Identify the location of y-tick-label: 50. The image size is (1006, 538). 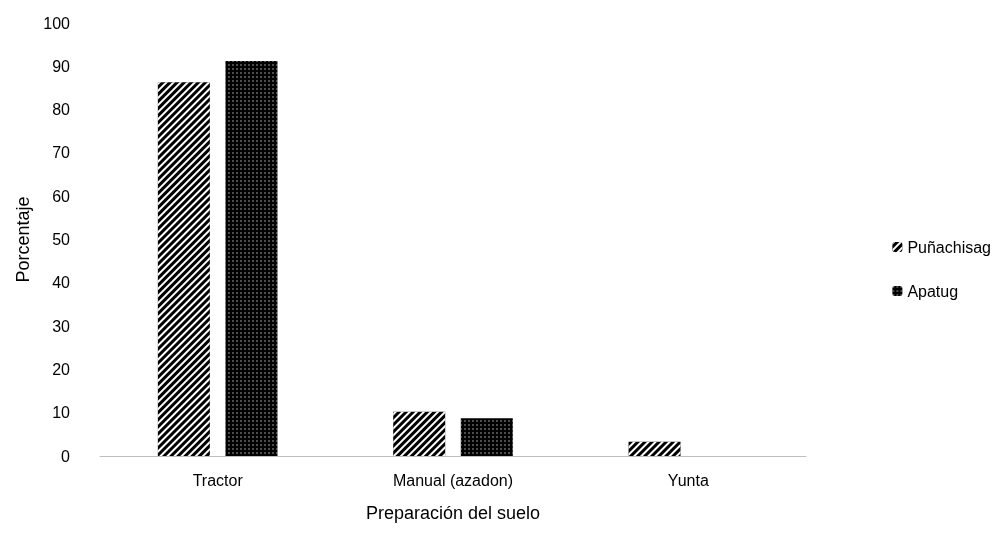
(61, 239).